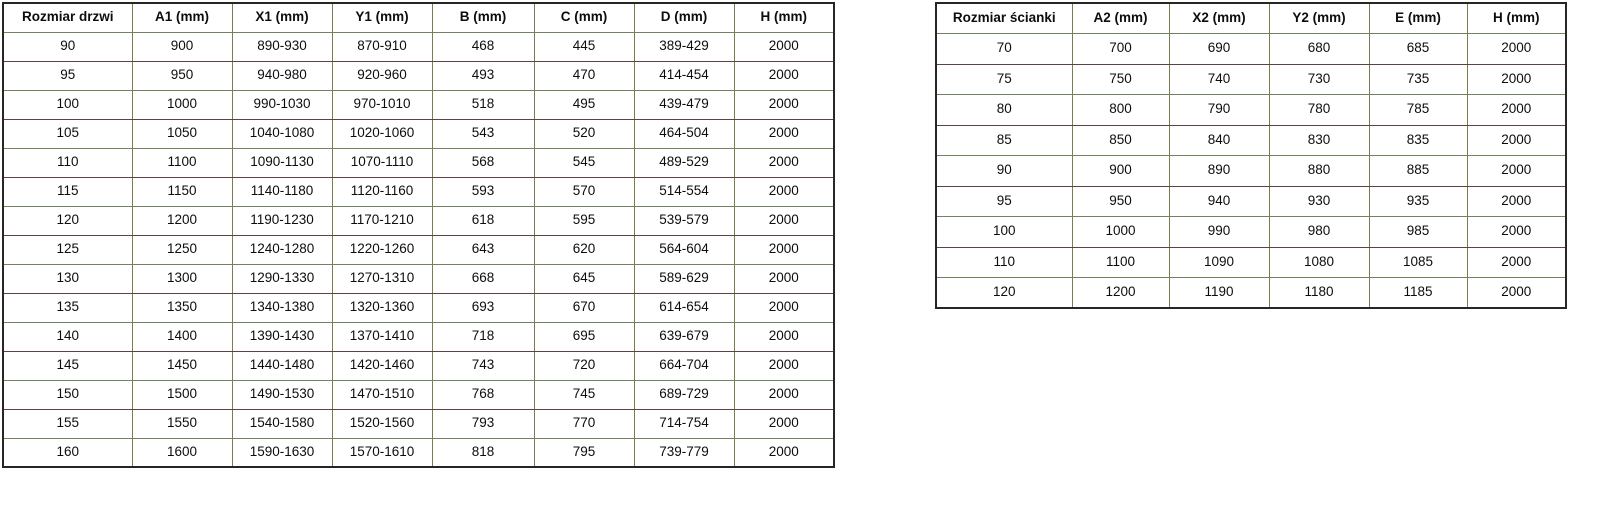 This screenshot has height=514, width=1600. What do you see at coordinates (483, 278) in the screenshot?
I see `table-cell: 668` at bounding box center [483, 278].